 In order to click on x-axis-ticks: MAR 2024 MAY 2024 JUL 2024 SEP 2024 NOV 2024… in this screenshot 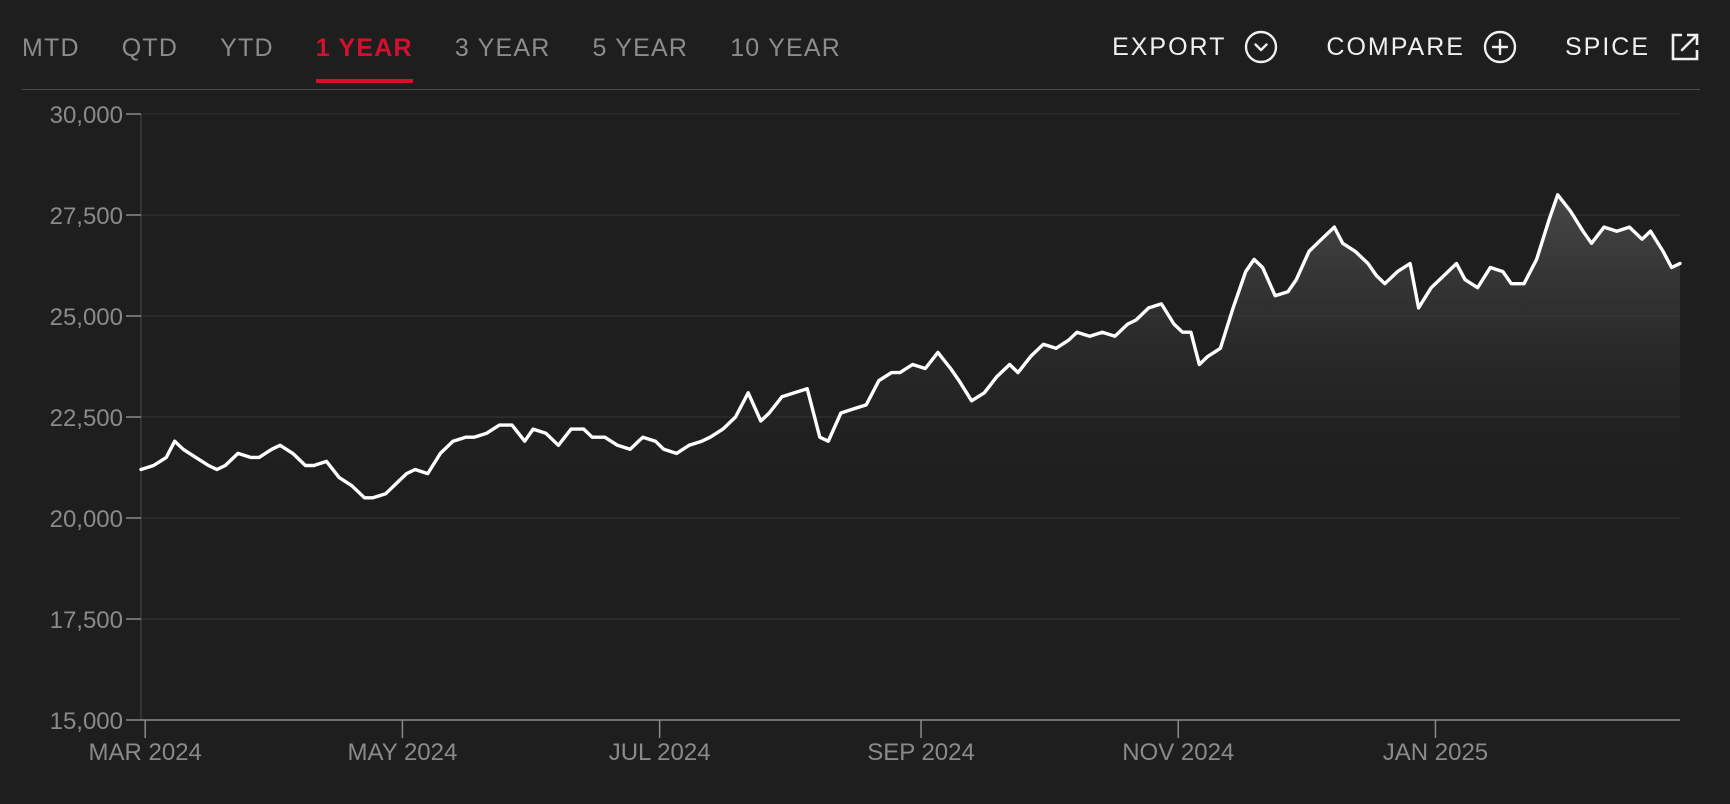, I will do `click(788, 743)`.